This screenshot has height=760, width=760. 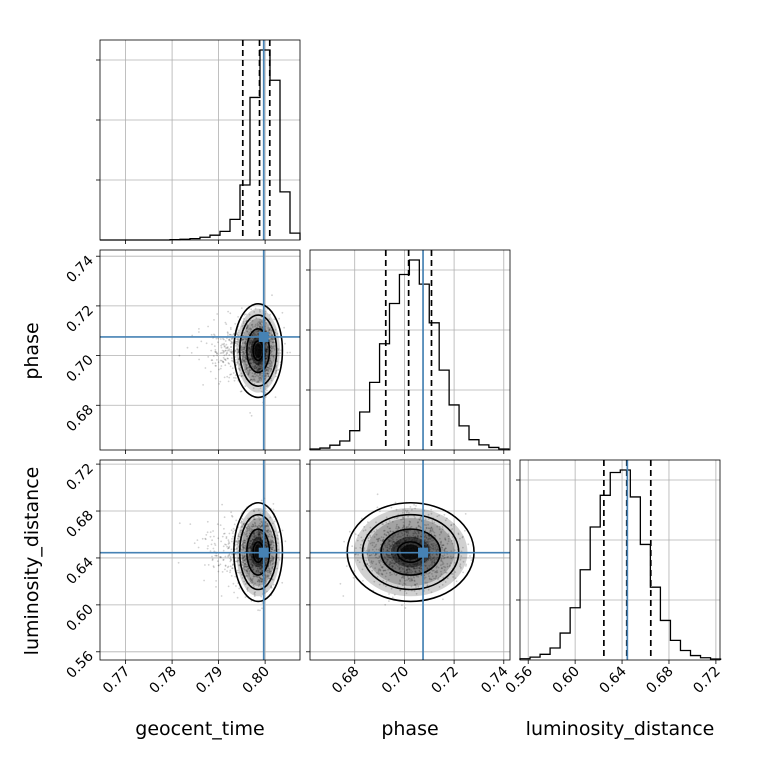 I want to click on x-tick-label: 0.77, so click(x=116, y=680).